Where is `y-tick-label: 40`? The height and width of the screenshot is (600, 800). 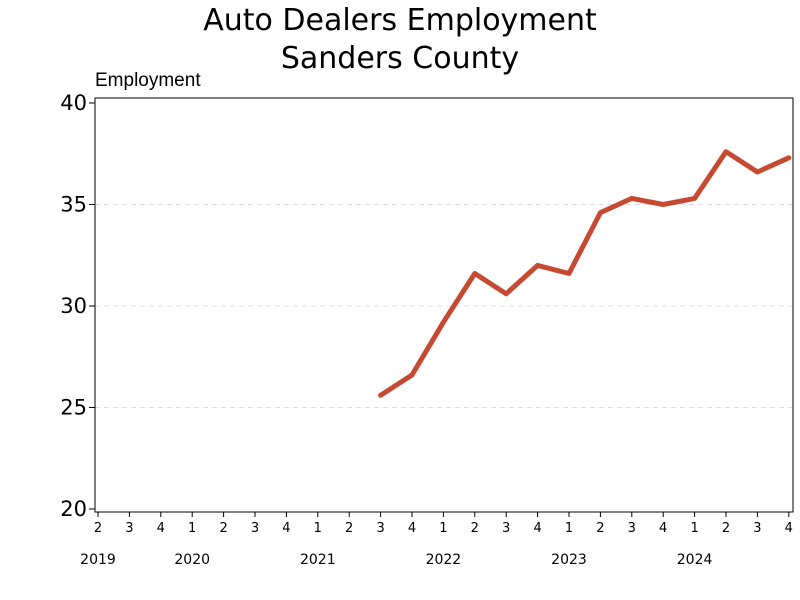
y-tick-label: 40 is located at coordinates (73, 103).